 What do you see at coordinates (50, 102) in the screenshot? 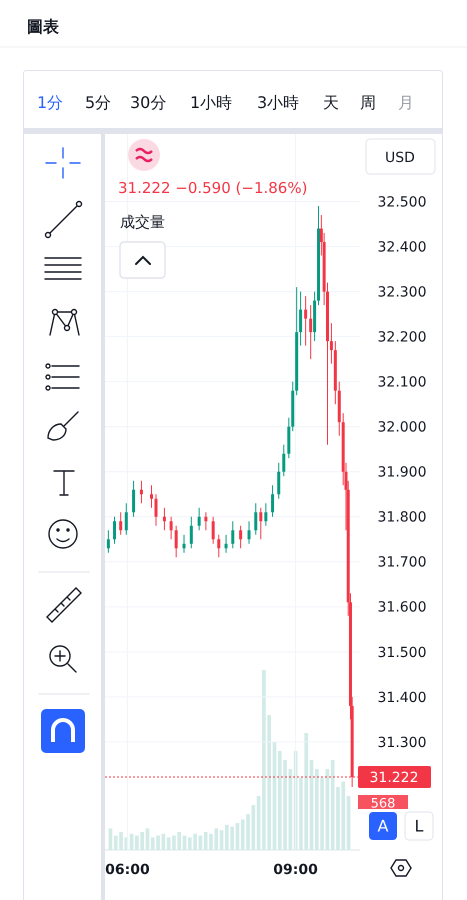
I see `text: 1分` at bounding box center [50, 102].